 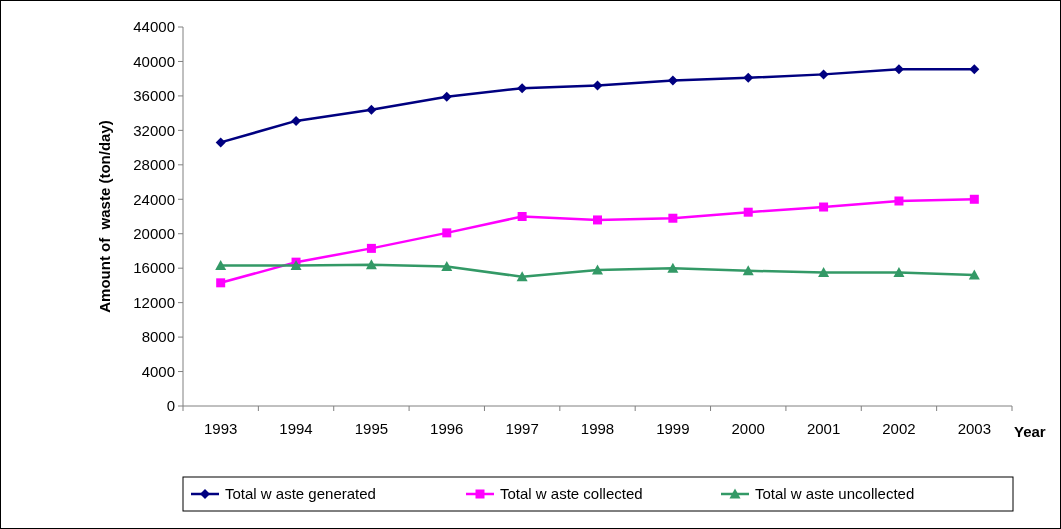 I want to click on legend-label: Total w aste collected, so click(x=571, y=494).